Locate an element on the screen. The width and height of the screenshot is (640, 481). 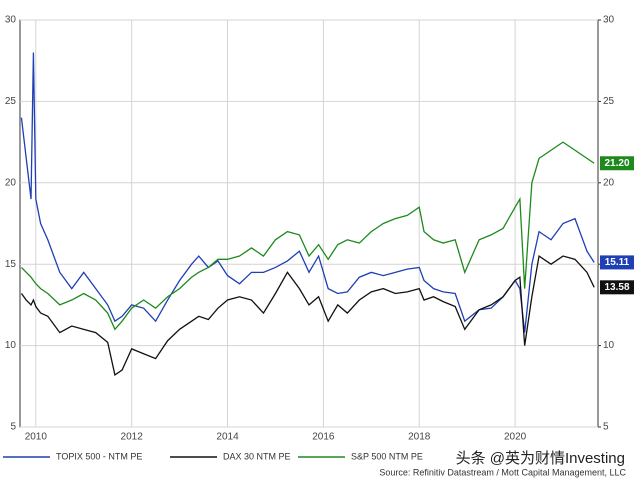
y-tick-label: 5 is located at coordinates (13, 427).